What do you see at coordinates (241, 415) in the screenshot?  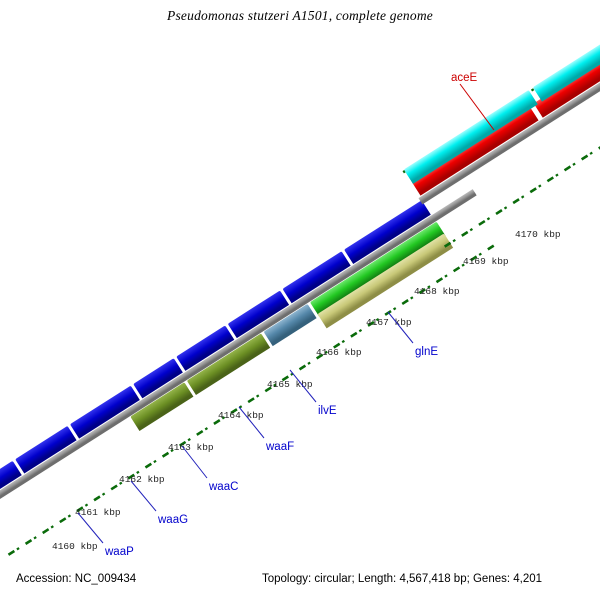 I see `tick-label: 4164 kbp` at bounding box center [241, 415].